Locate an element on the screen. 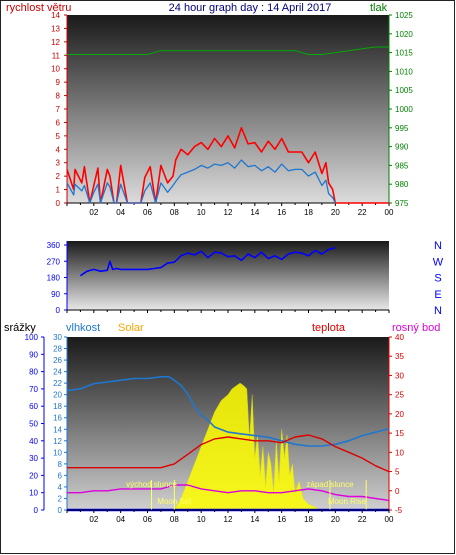  rain-y-tick-label: 10 is located at coordinates (33, 493).